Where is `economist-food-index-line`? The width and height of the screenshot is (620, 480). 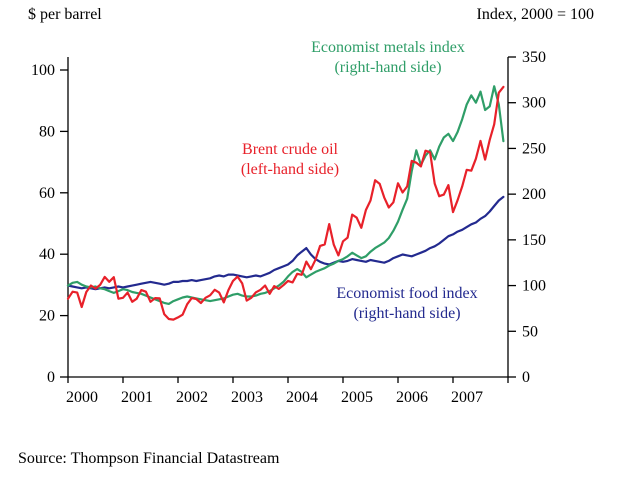 economist-food-index-line is located at coordinates (285, 243).